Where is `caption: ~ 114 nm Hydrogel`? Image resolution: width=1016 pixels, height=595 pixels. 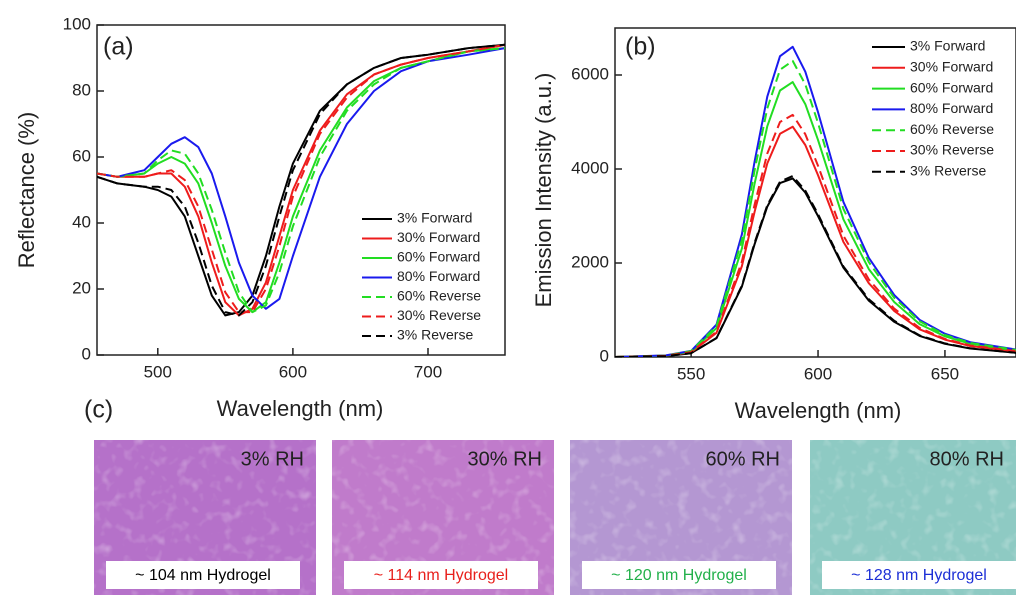 caption: ~ 114 nm Hydrogel is located at coordinates (441, 575).